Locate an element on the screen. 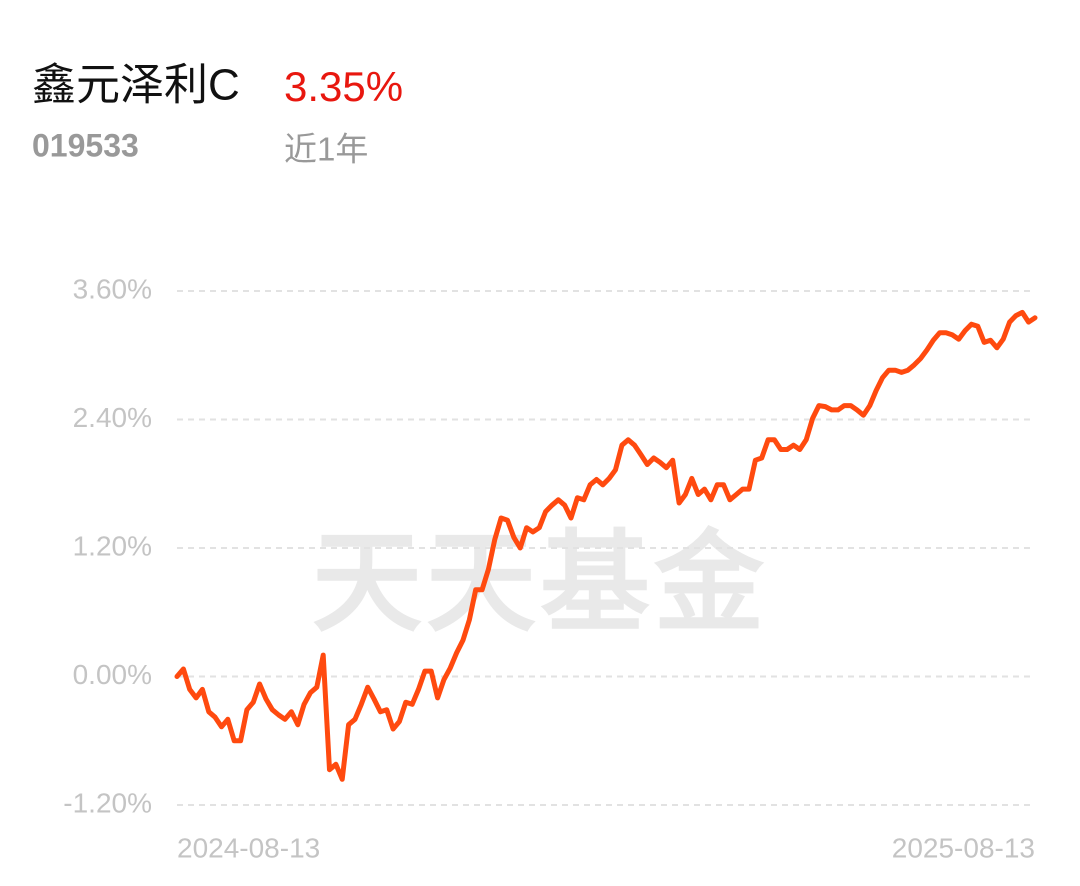 Image resolution: width=1080 pixels, height=886 pixels. y-tick-label: 3.60% is located at coordinates (112, 288).